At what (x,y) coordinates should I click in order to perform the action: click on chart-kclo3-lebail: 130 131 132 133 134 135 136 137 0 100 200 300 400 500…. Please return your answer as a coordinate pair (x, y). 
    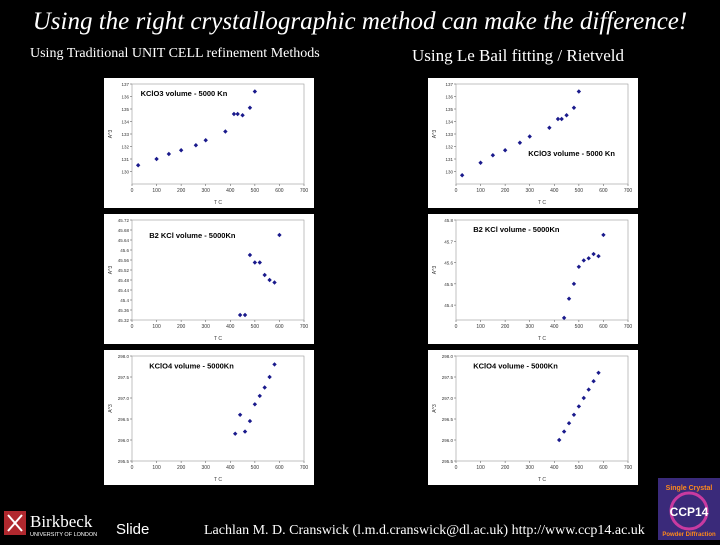
    Looking at the image, I should click on (532, 144).